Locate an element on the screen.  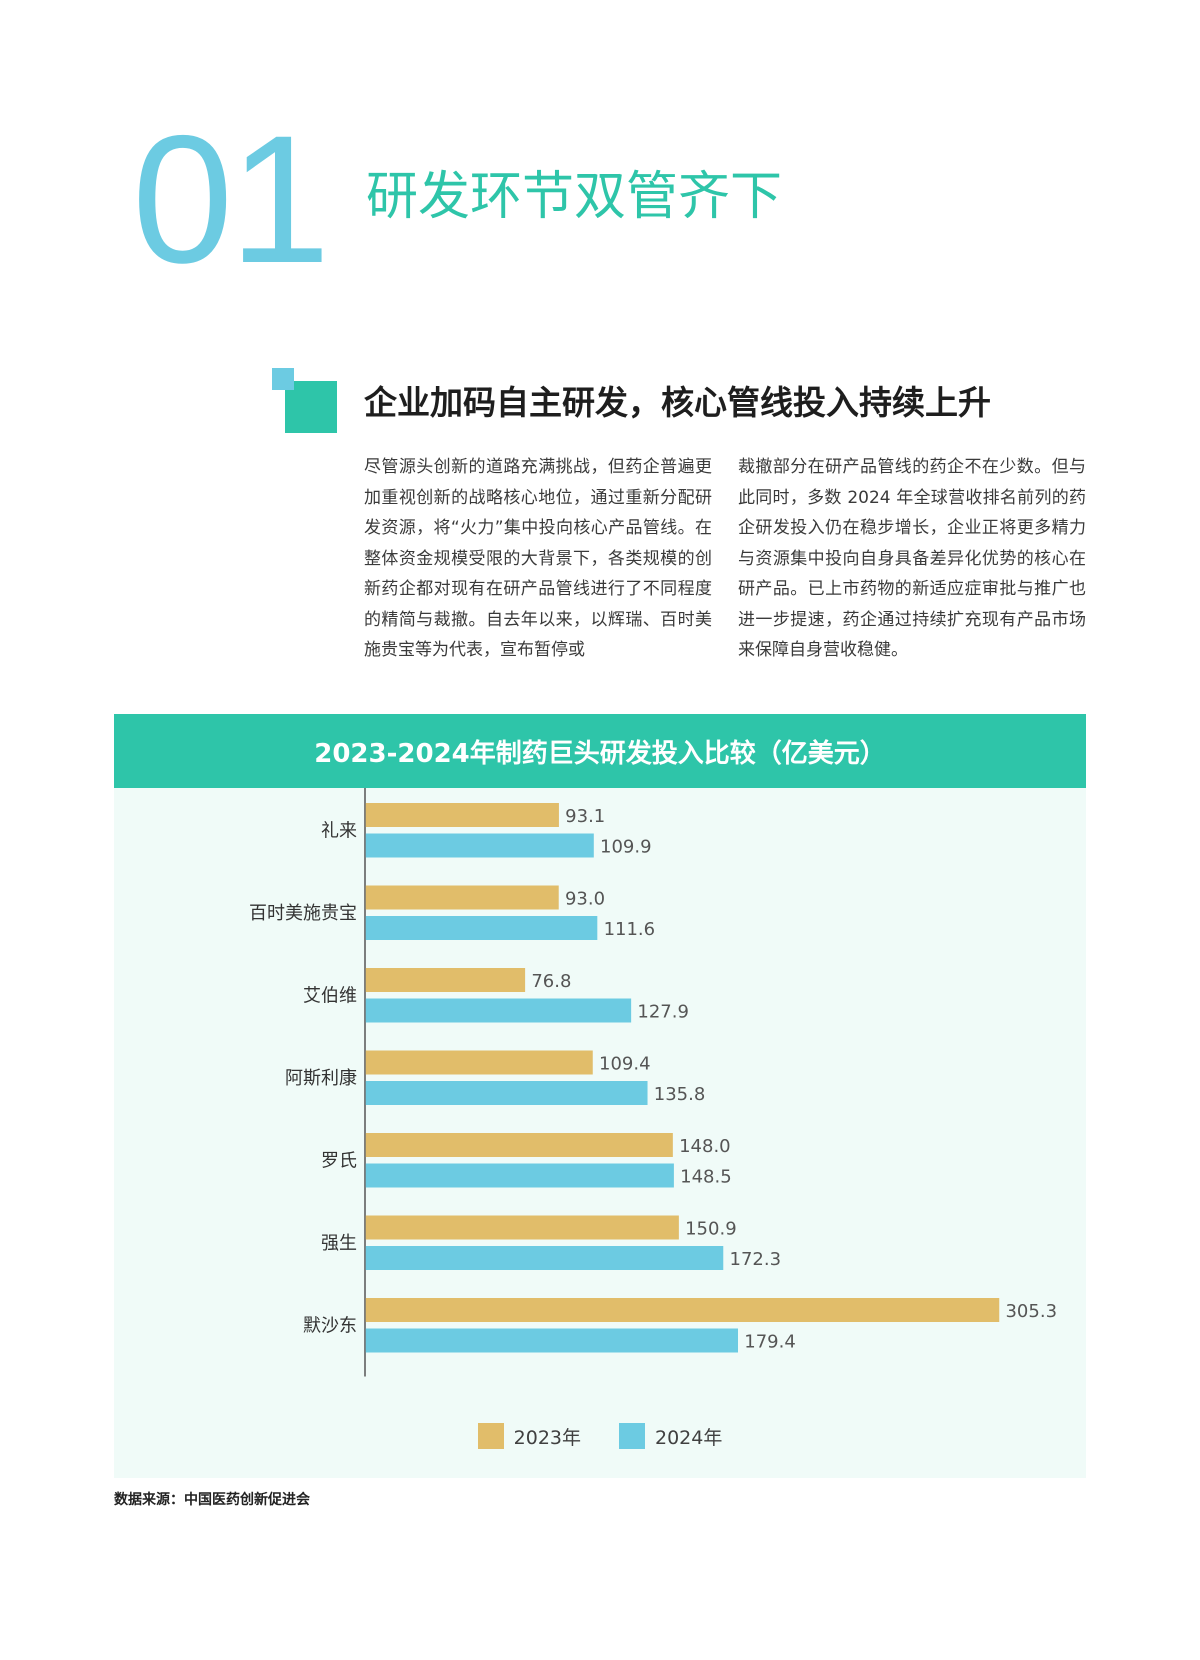
data-label-2023: 93.1 is located at coordinates (585, 816).